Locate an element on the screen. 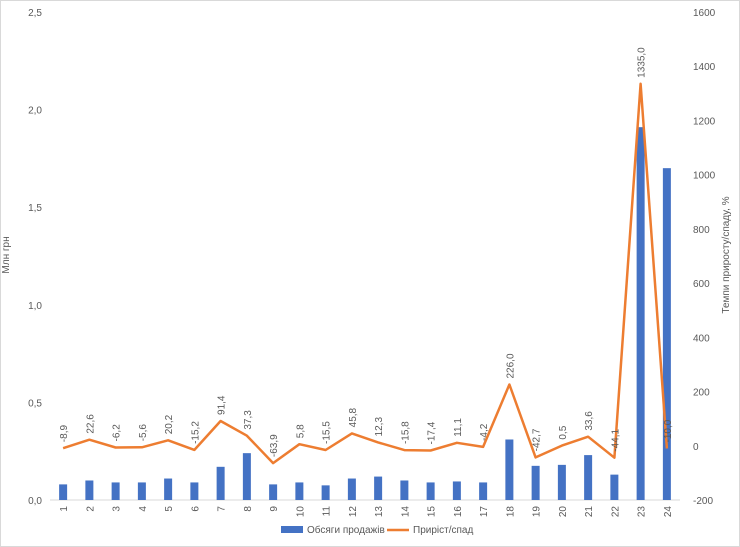 Image resolution: width=740 pixels, height=547 pixels. x-tick-label: 9 is located at coordinates (274, 509).